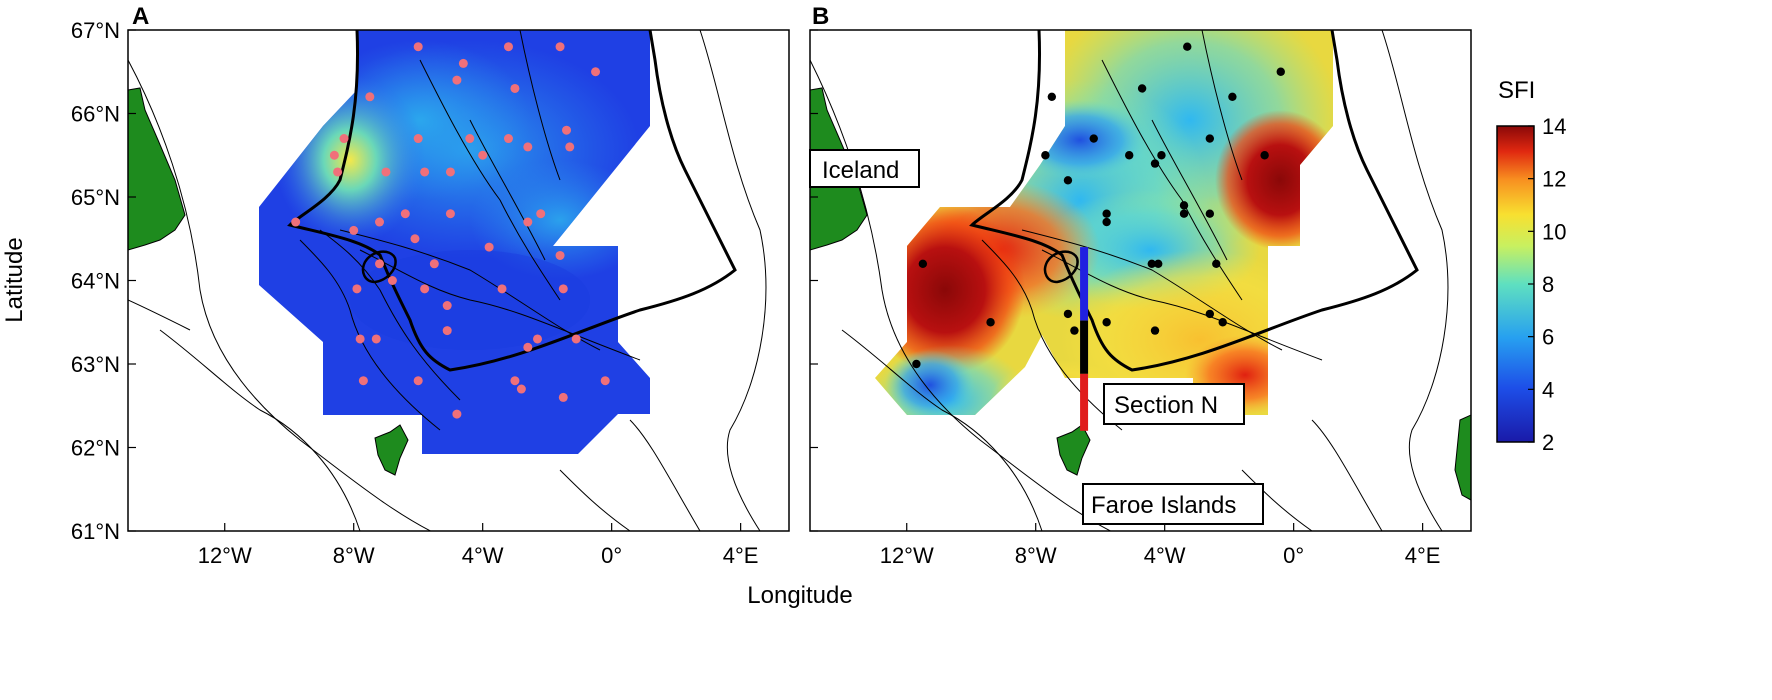 The height and width of the screenshot is (700, 1772). I want to click on ridge-outline-b, so click(1061, 267).